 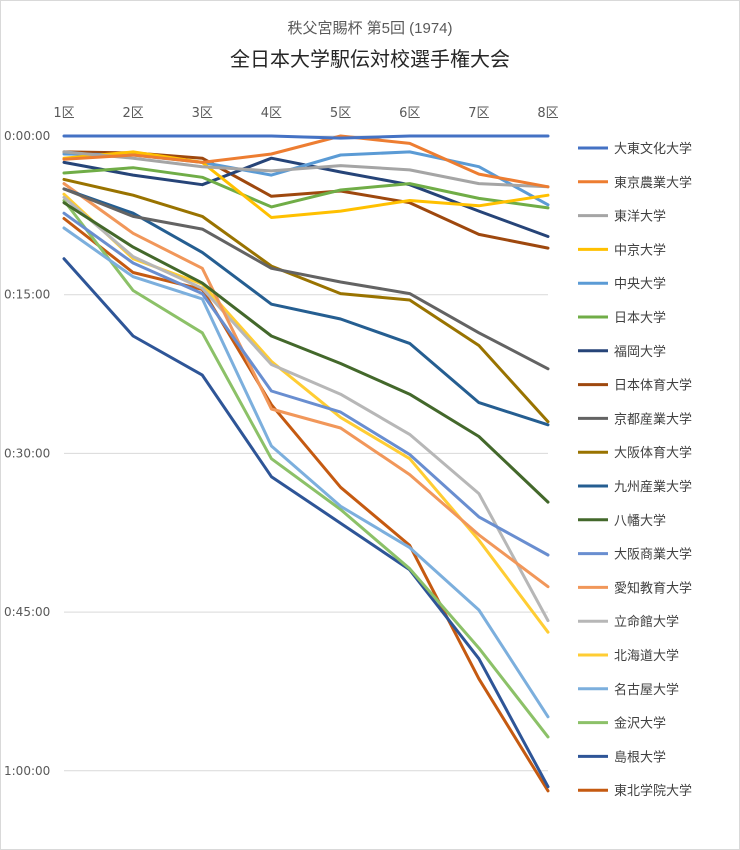 What do you see at coordinates (640, 724) in the screenshot?
I see `legend-label: 金沢大学` at bounding box center [640, 724].